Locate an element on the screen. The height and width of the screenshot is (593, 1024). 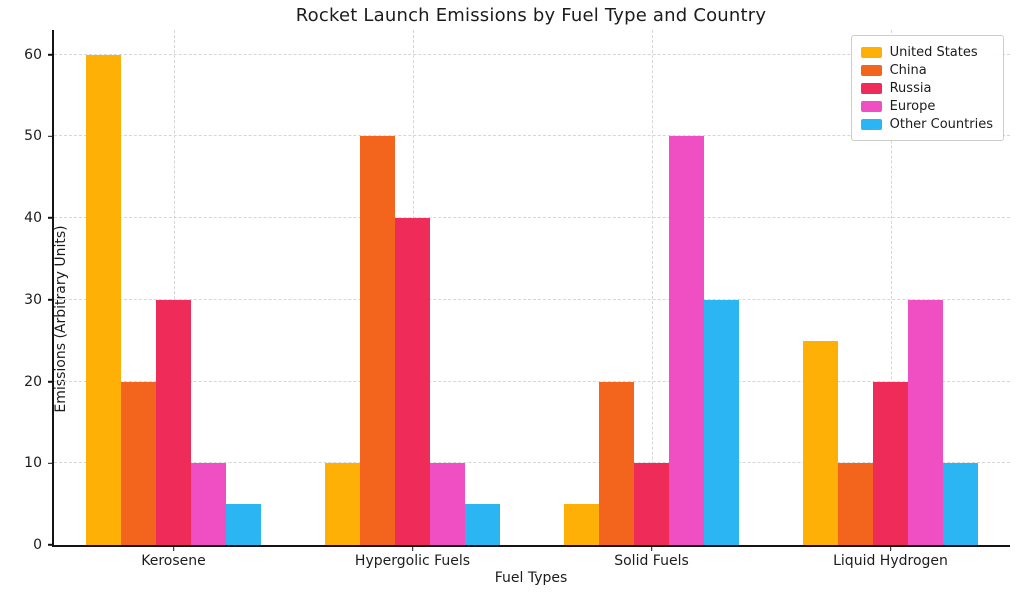
bar-europe-solid-fuels is located at coordinates (686, 340).